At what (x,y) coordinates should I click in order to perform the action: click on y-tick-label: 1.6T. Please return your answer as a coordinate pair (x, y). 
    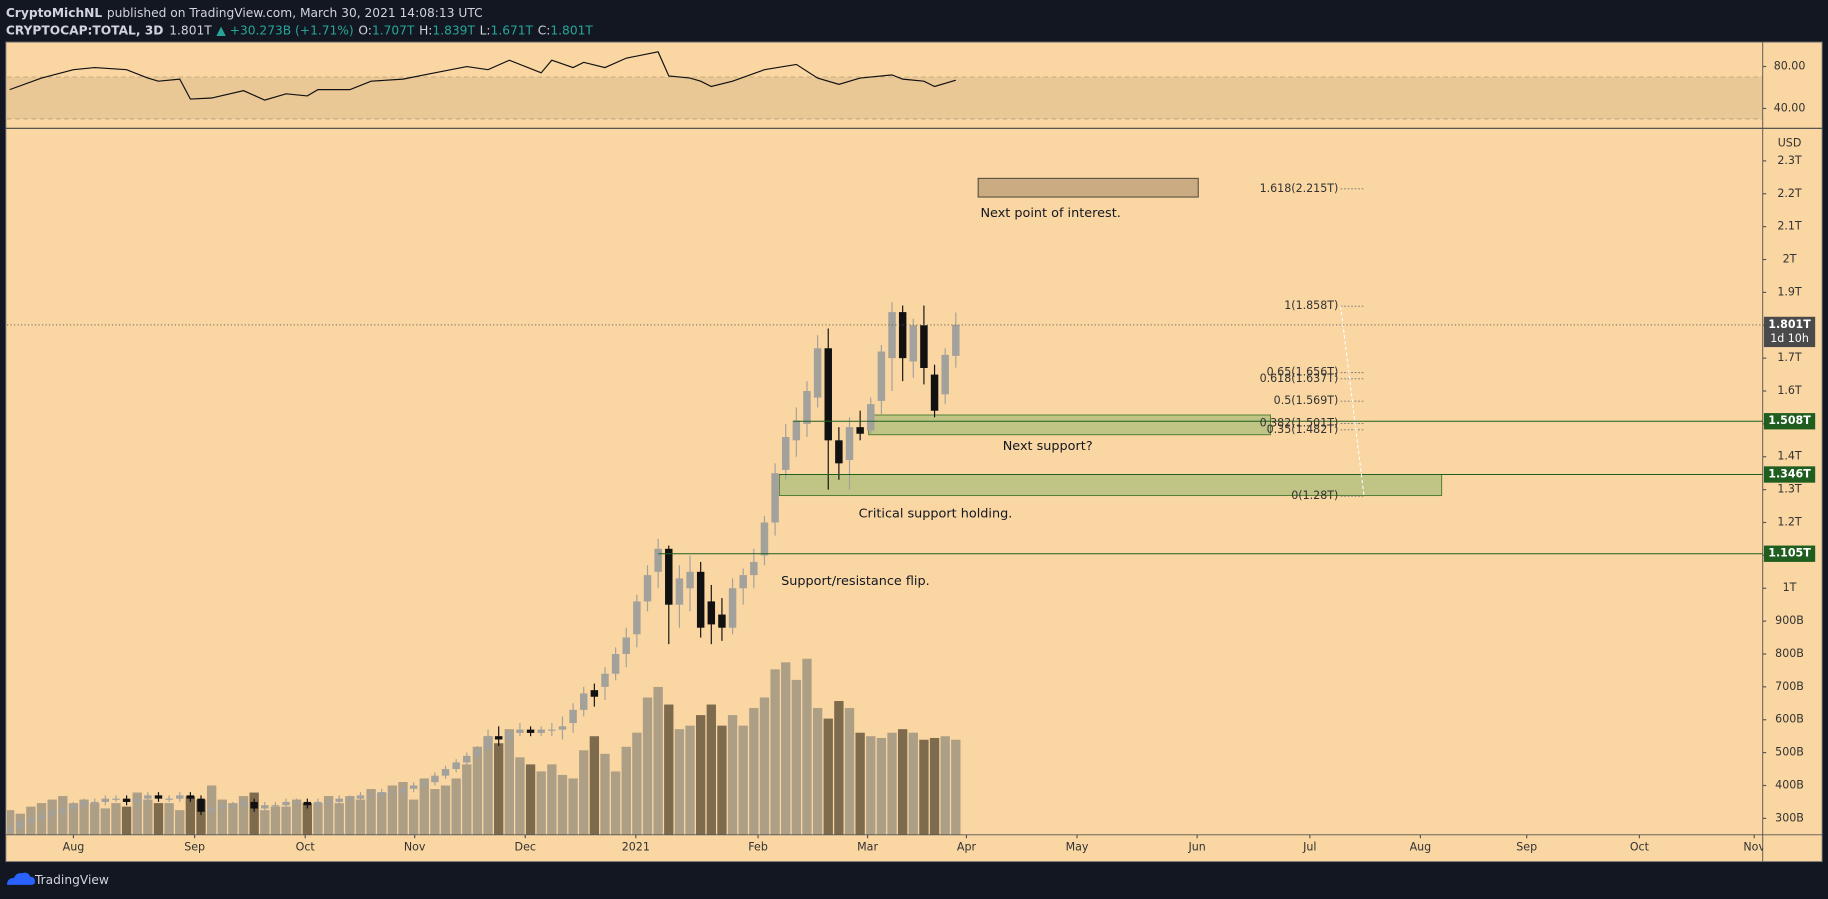
    Looking at the image, I should click on (1789, 390).